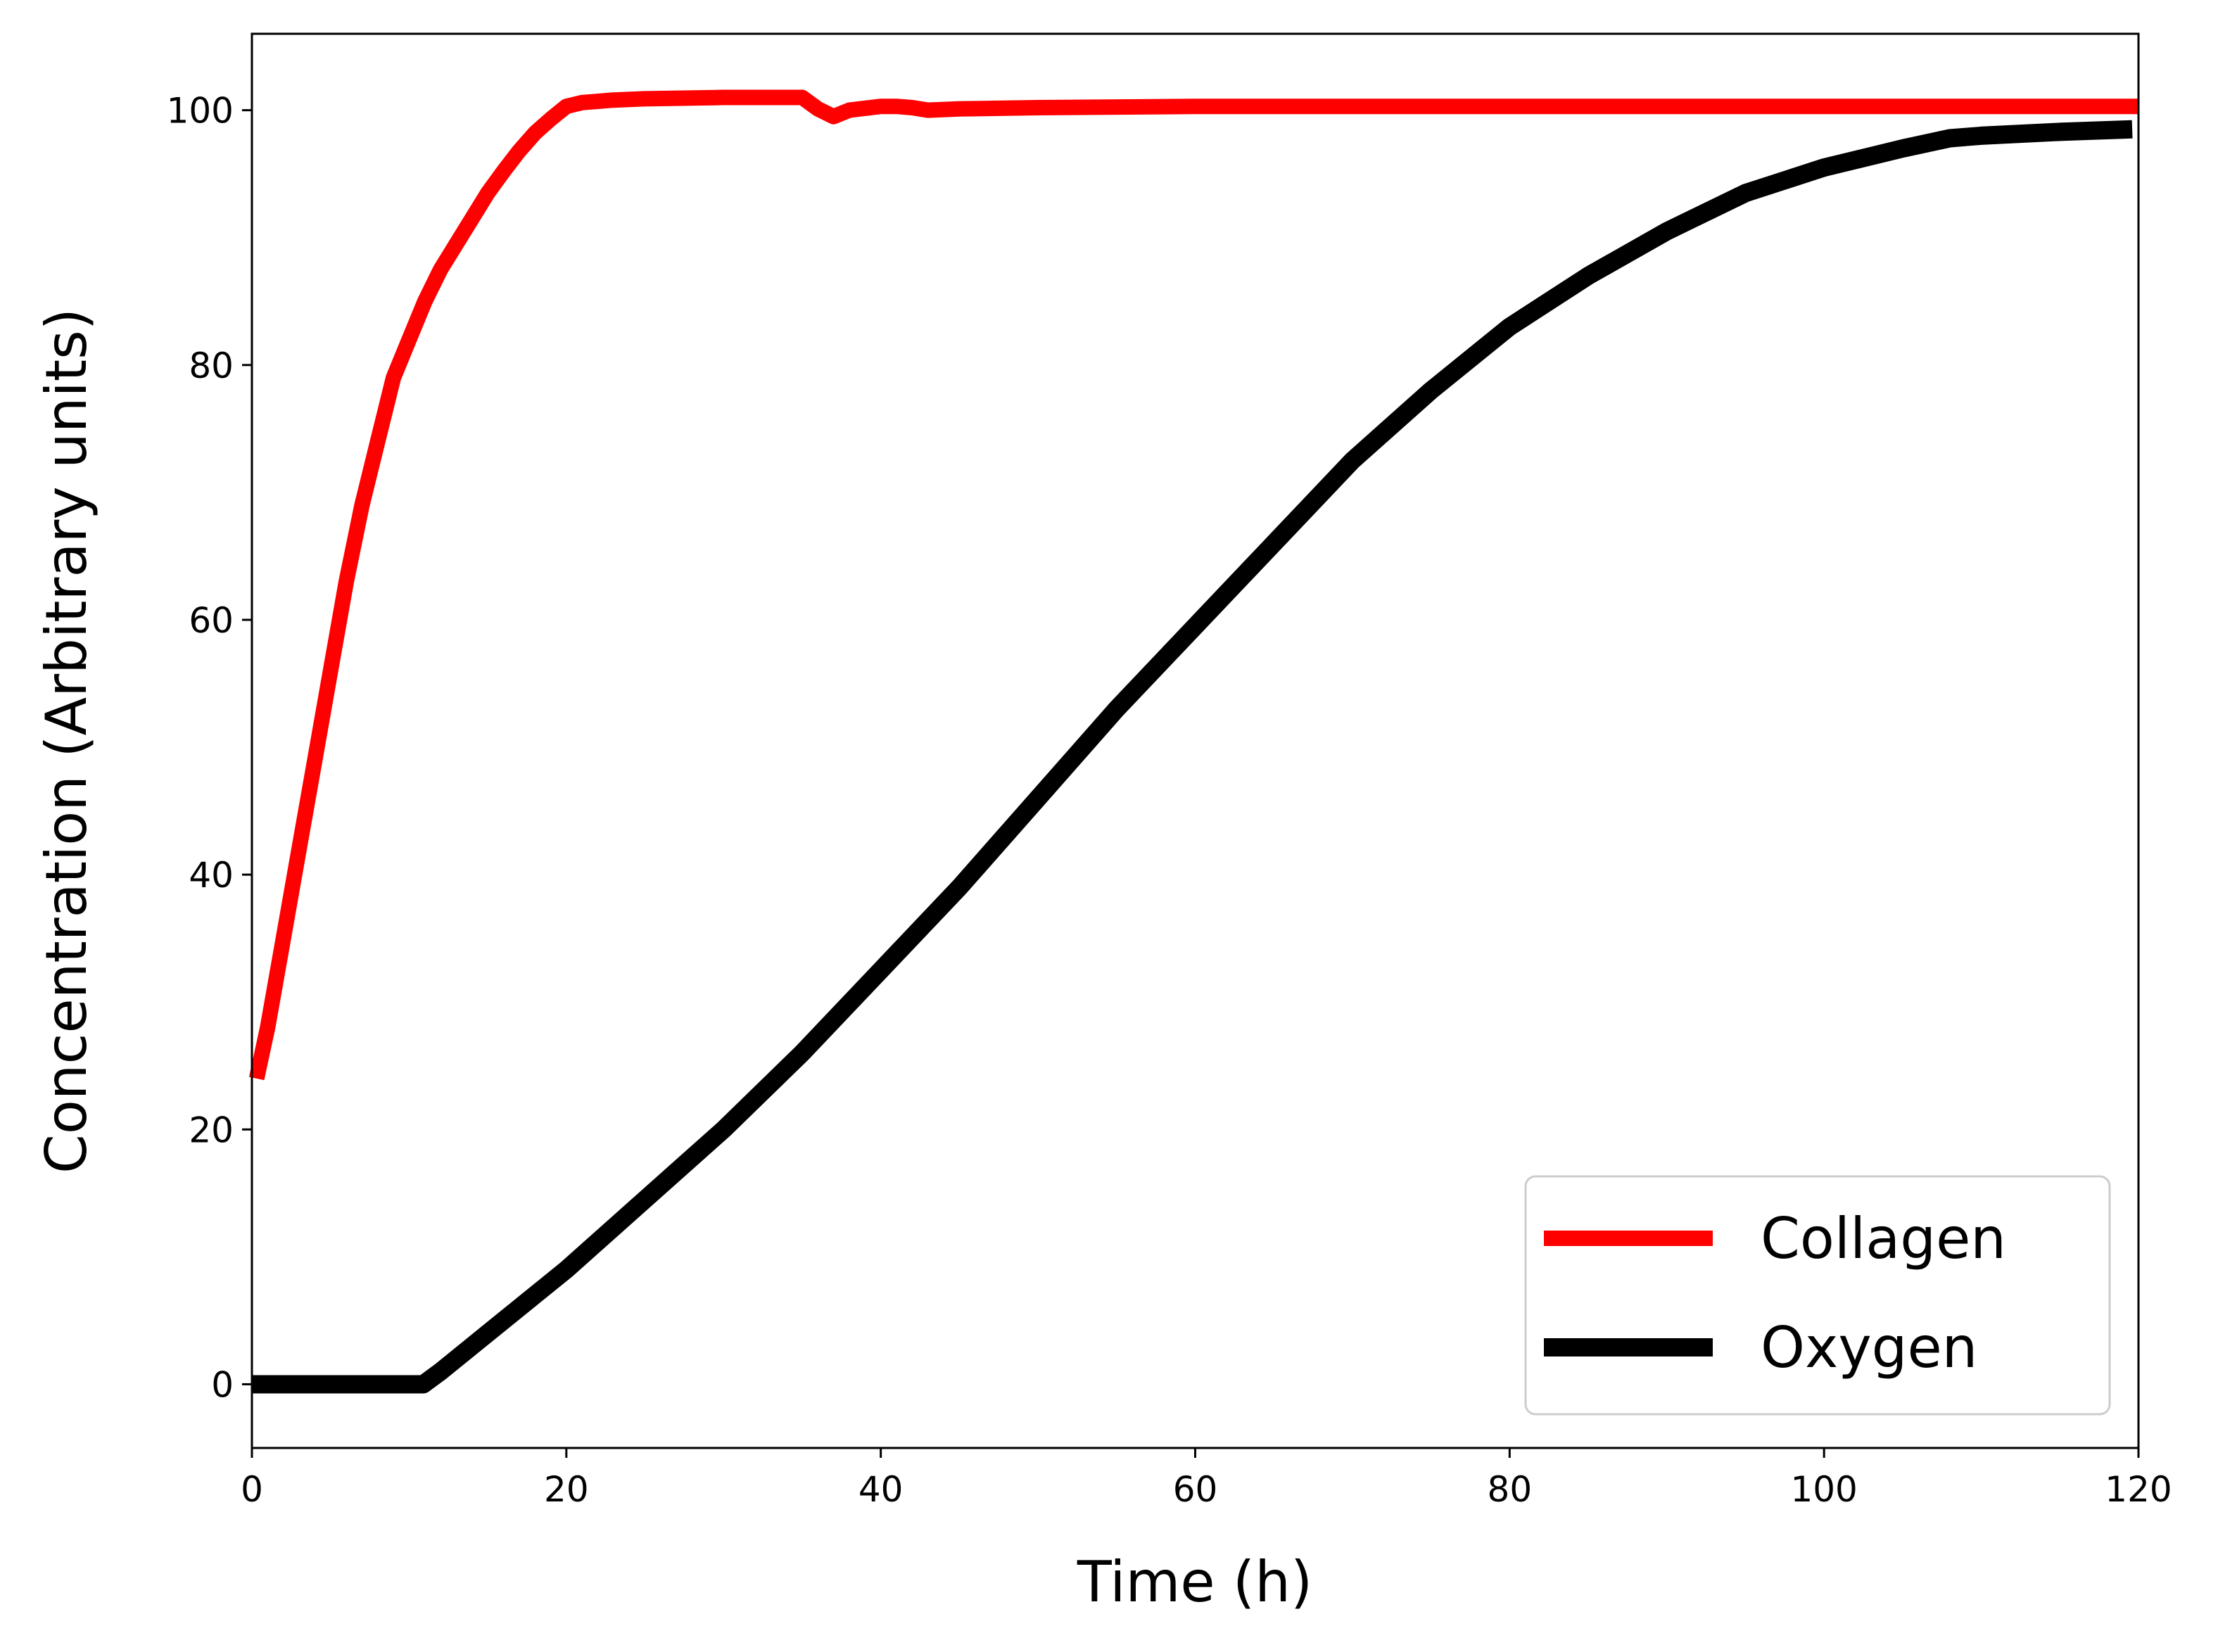 Image resolution: width=2218 pixels, height=1652 pixels. Describe the element at coordinates (211, 875) in the screenshot. I see `y-tick-label: 40` at that location.